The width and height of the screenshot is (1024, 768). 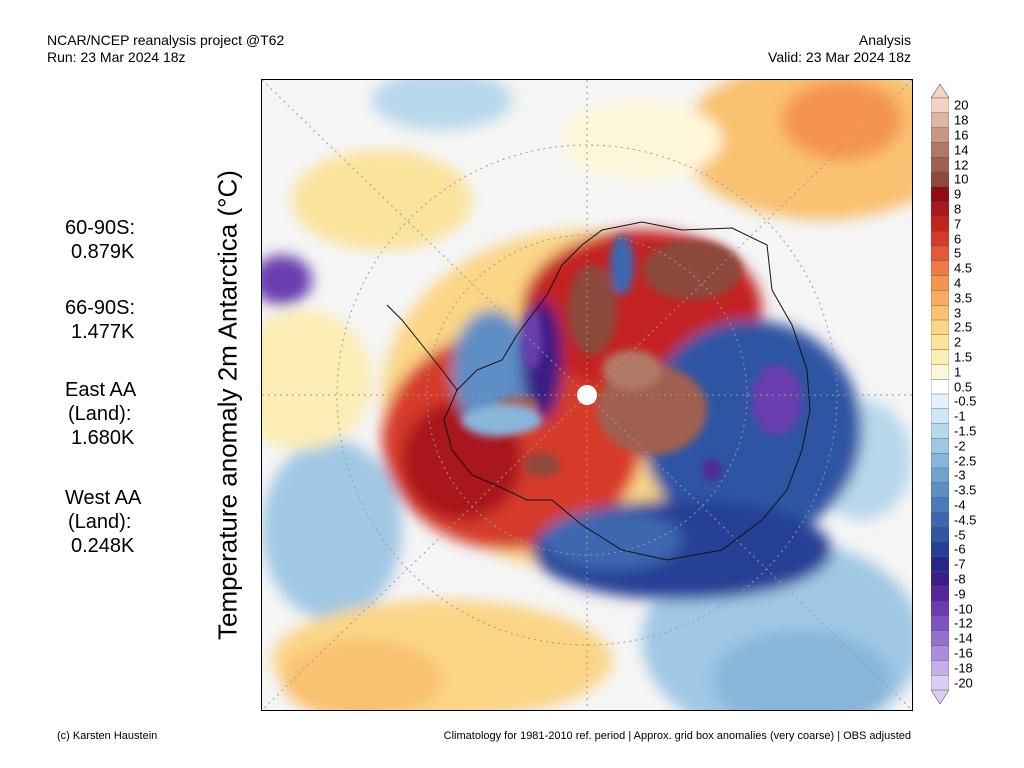 I want to click on south-pole-mask, so click(x=587, y=395).